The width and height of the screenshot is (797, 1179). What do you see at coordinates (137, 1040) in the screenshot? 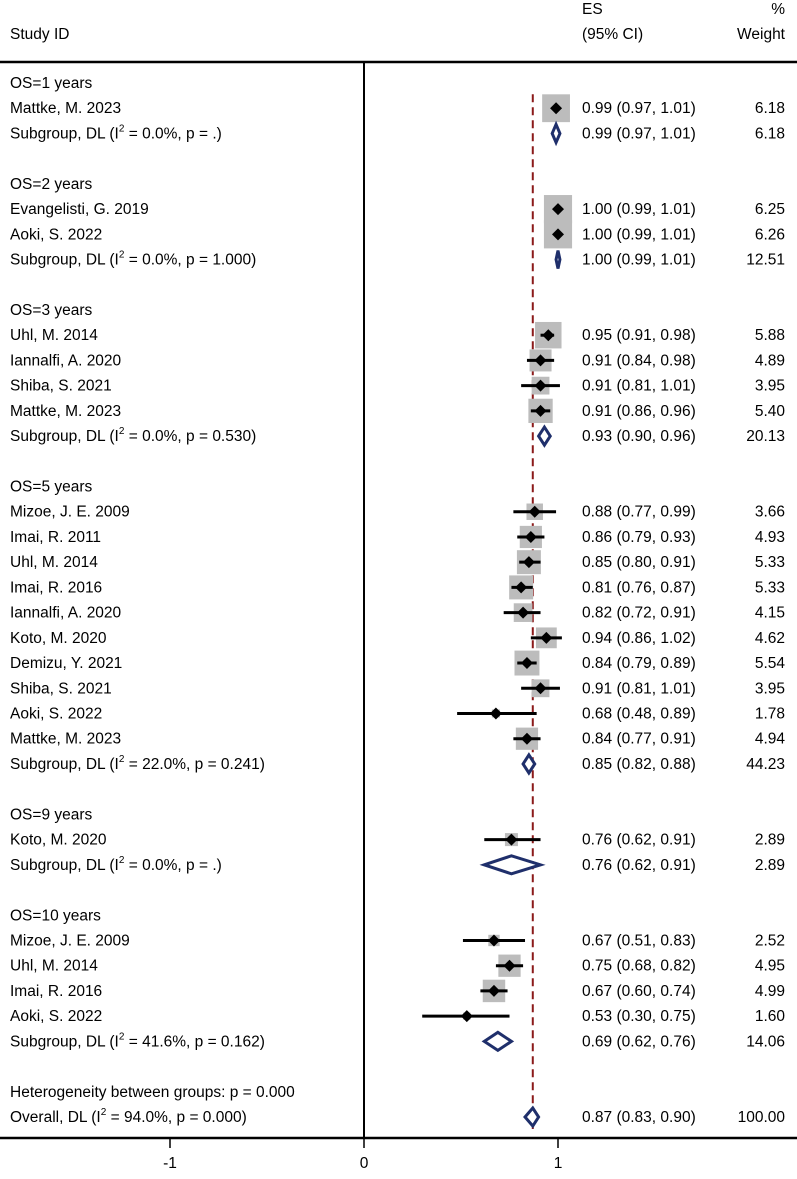
I see `subgroup-label: Subgroup, DL (I2 = 41.6%, p = 0.162)` at bounding box center [137, 1040].